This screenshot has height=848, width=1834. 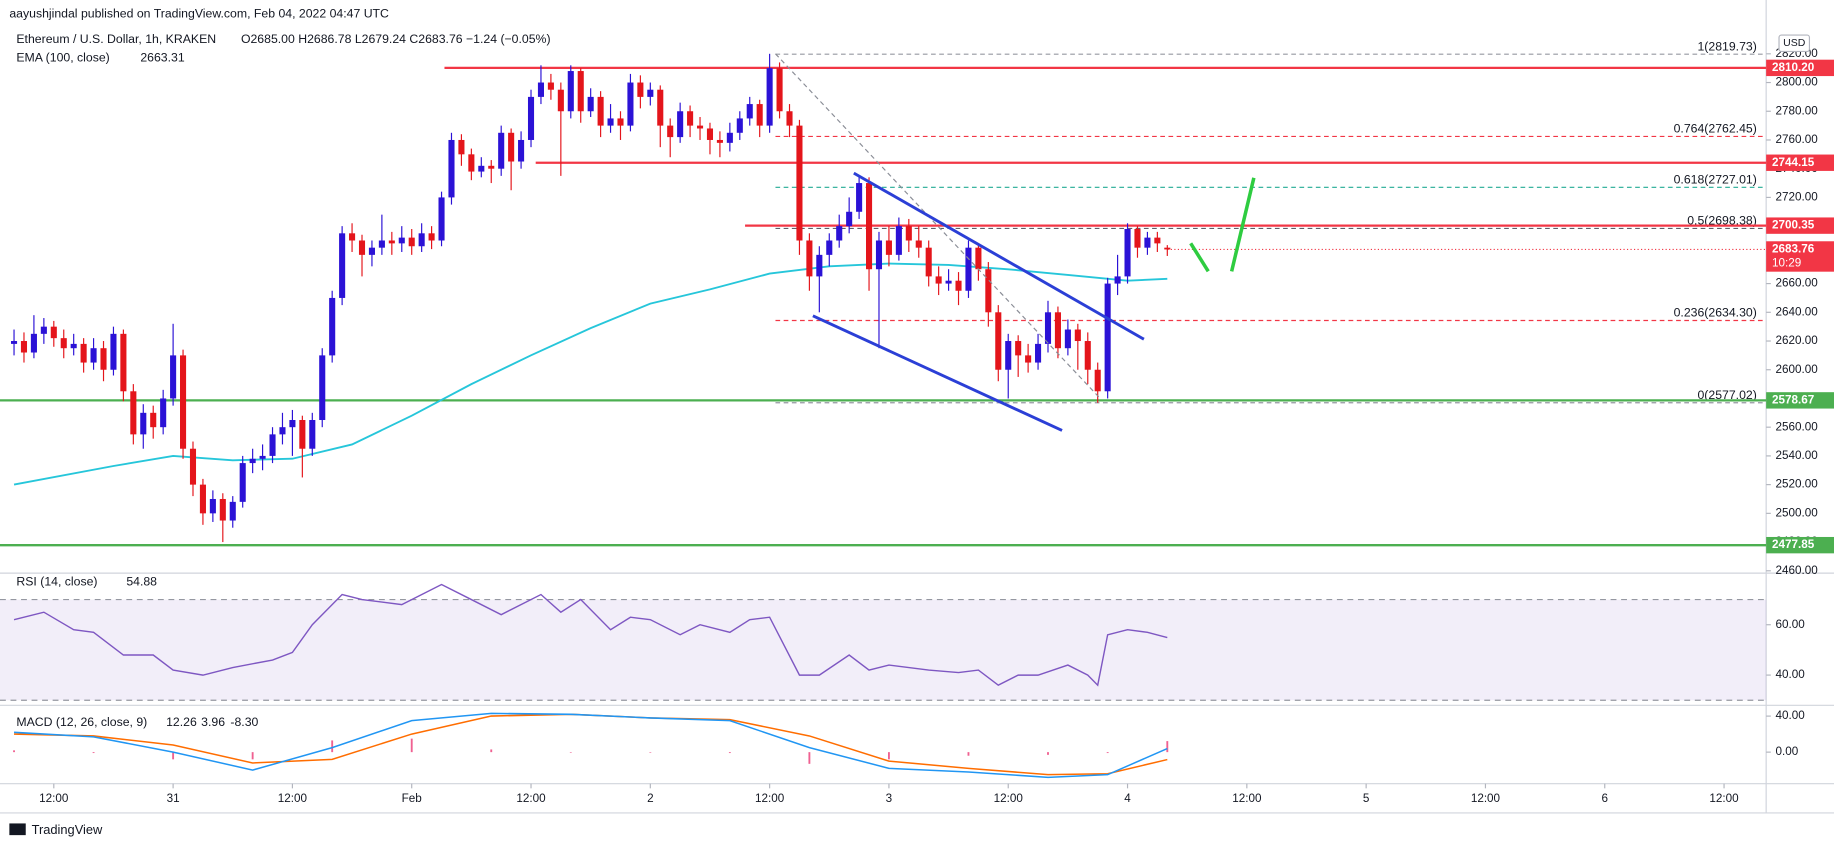 I want to click on x-tick-label: 4, so click(x=1127, y=798).